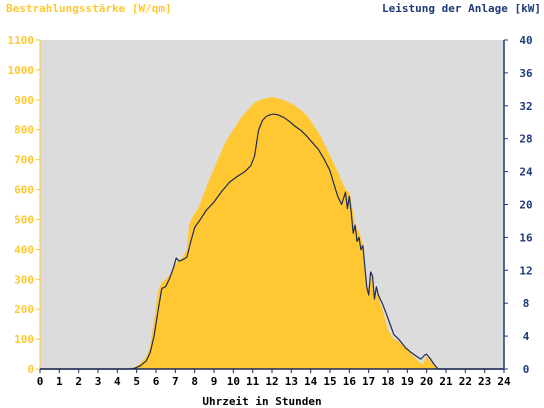  I want to click on x-tick-label: 10, so click(233, 381).